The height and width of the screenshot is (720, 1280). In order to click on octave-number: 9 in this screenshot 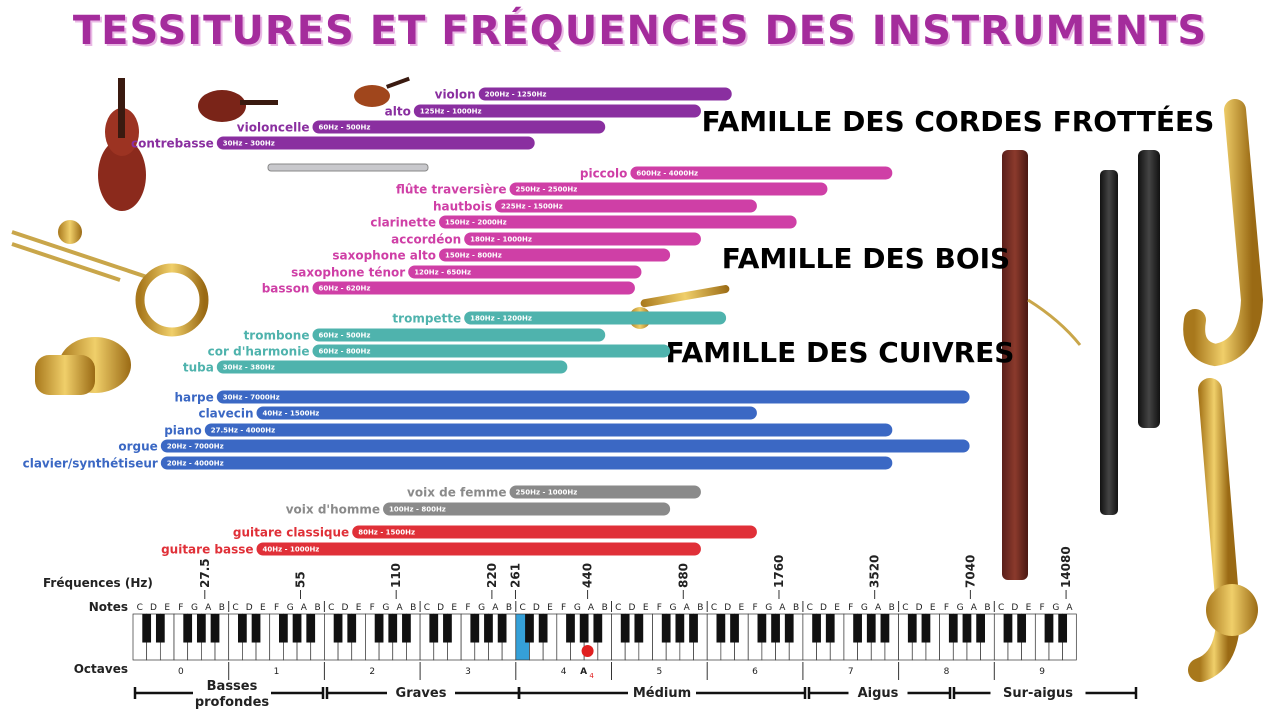, I will do `click(1042, 672)`.